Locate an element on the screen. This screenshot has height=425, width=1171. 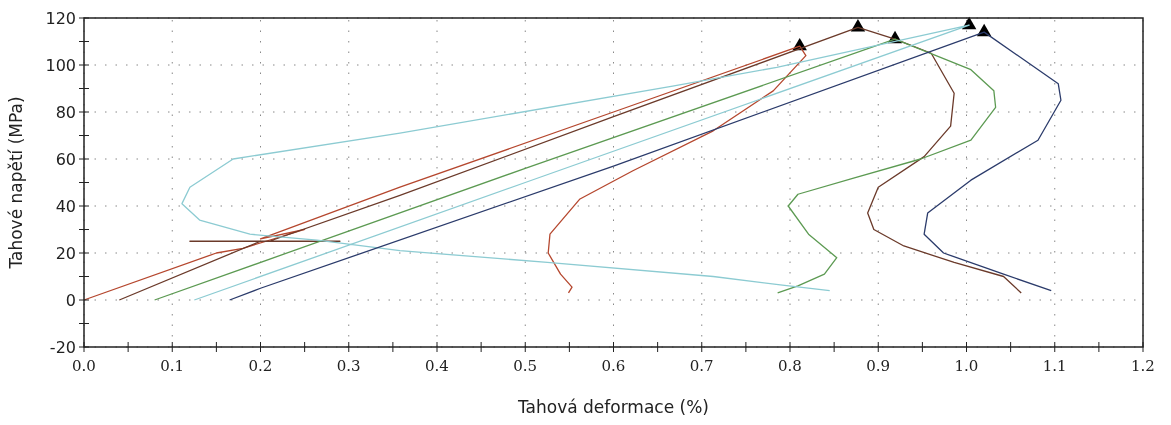
x-tick-label: 0.0 is located at coordinates (84, 366).